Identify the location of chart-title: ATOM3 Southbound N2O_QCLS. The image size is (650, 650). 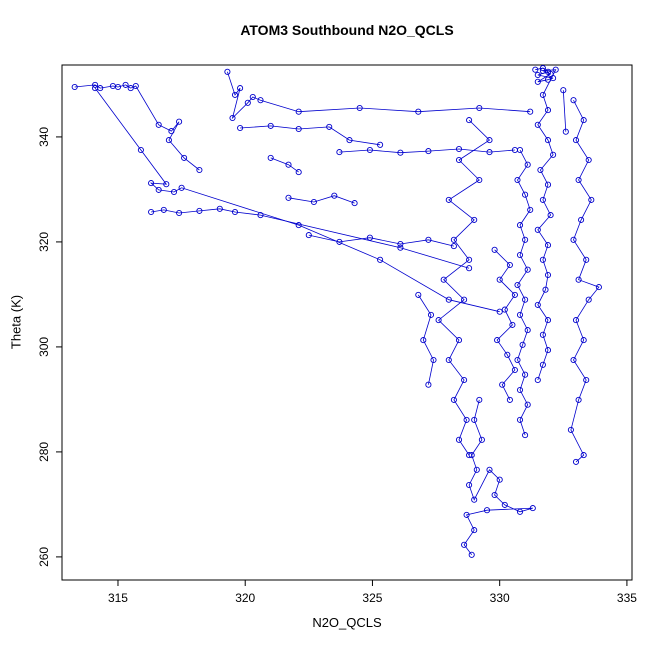
(347, 30).